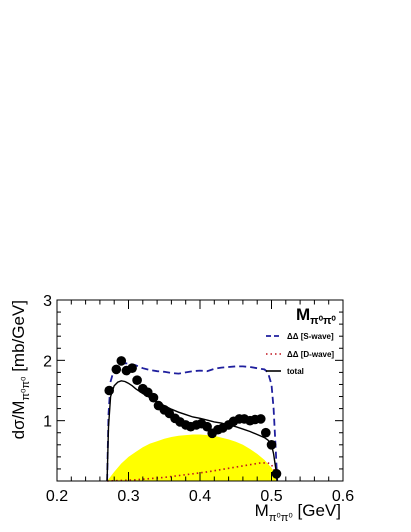  I want to click on y-axis-label: dσ/Mπ⁰π⁰ [mb/GeV], so click(20, 369).